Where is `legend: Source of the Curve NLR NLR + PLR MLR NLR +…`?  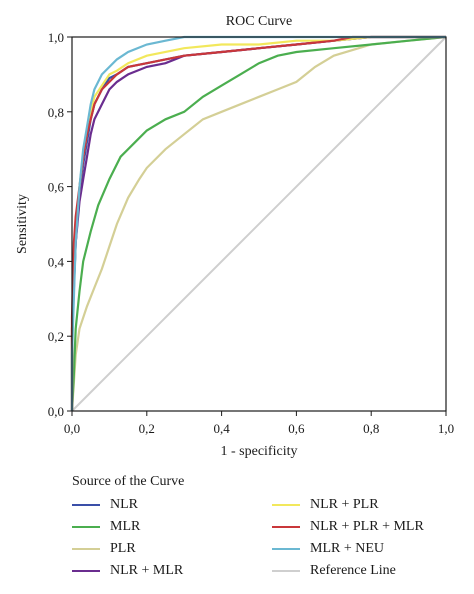 legend: Source of the Curve NLR NLR + PLR MLR NLR +… is located at coordinates (267, 528).